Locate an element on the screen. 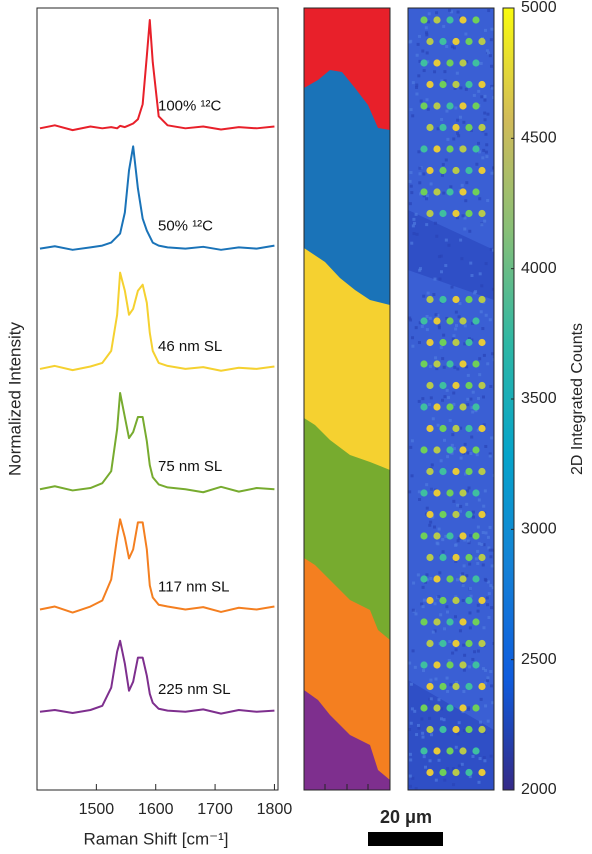 The height and width of the screenshot is (854, 592). spectrum-label: 100% ¹²C is located at coordinates (190, 105).